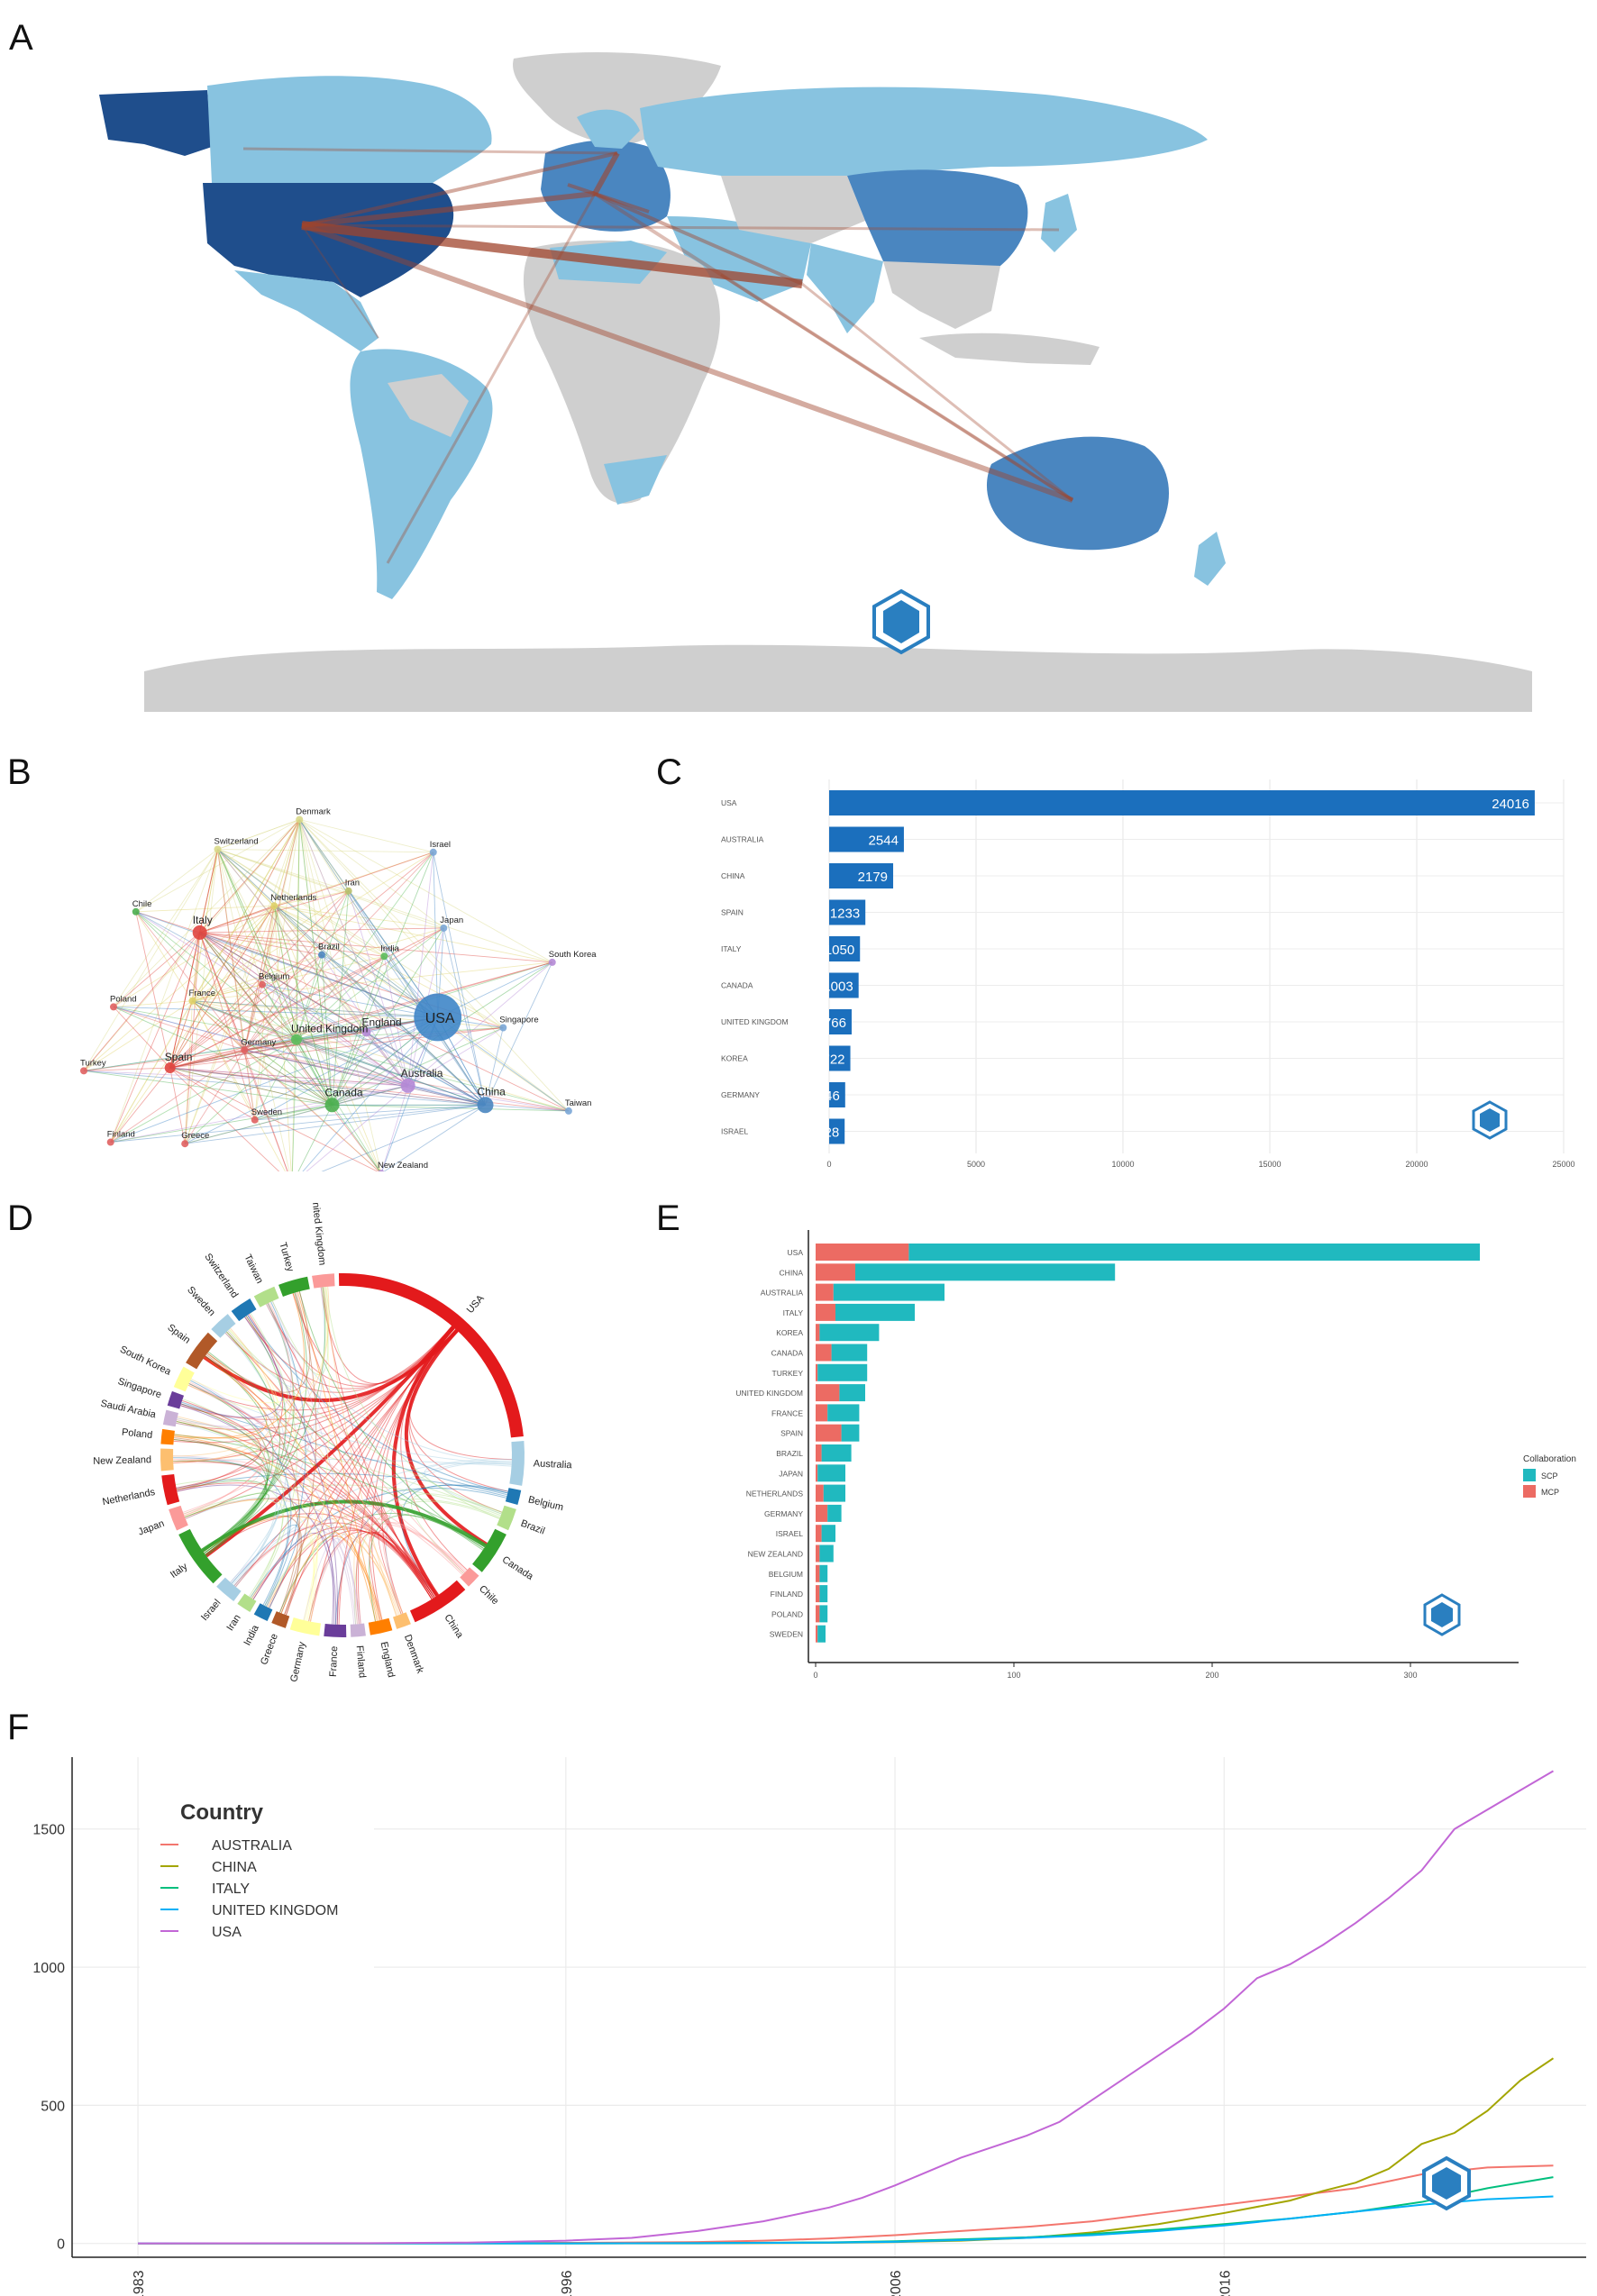 The image size is (1597, 2296). Describe the element at coordinates (786, 1575) in the screenshot. I see `category-label: BELGIUM` at that location.